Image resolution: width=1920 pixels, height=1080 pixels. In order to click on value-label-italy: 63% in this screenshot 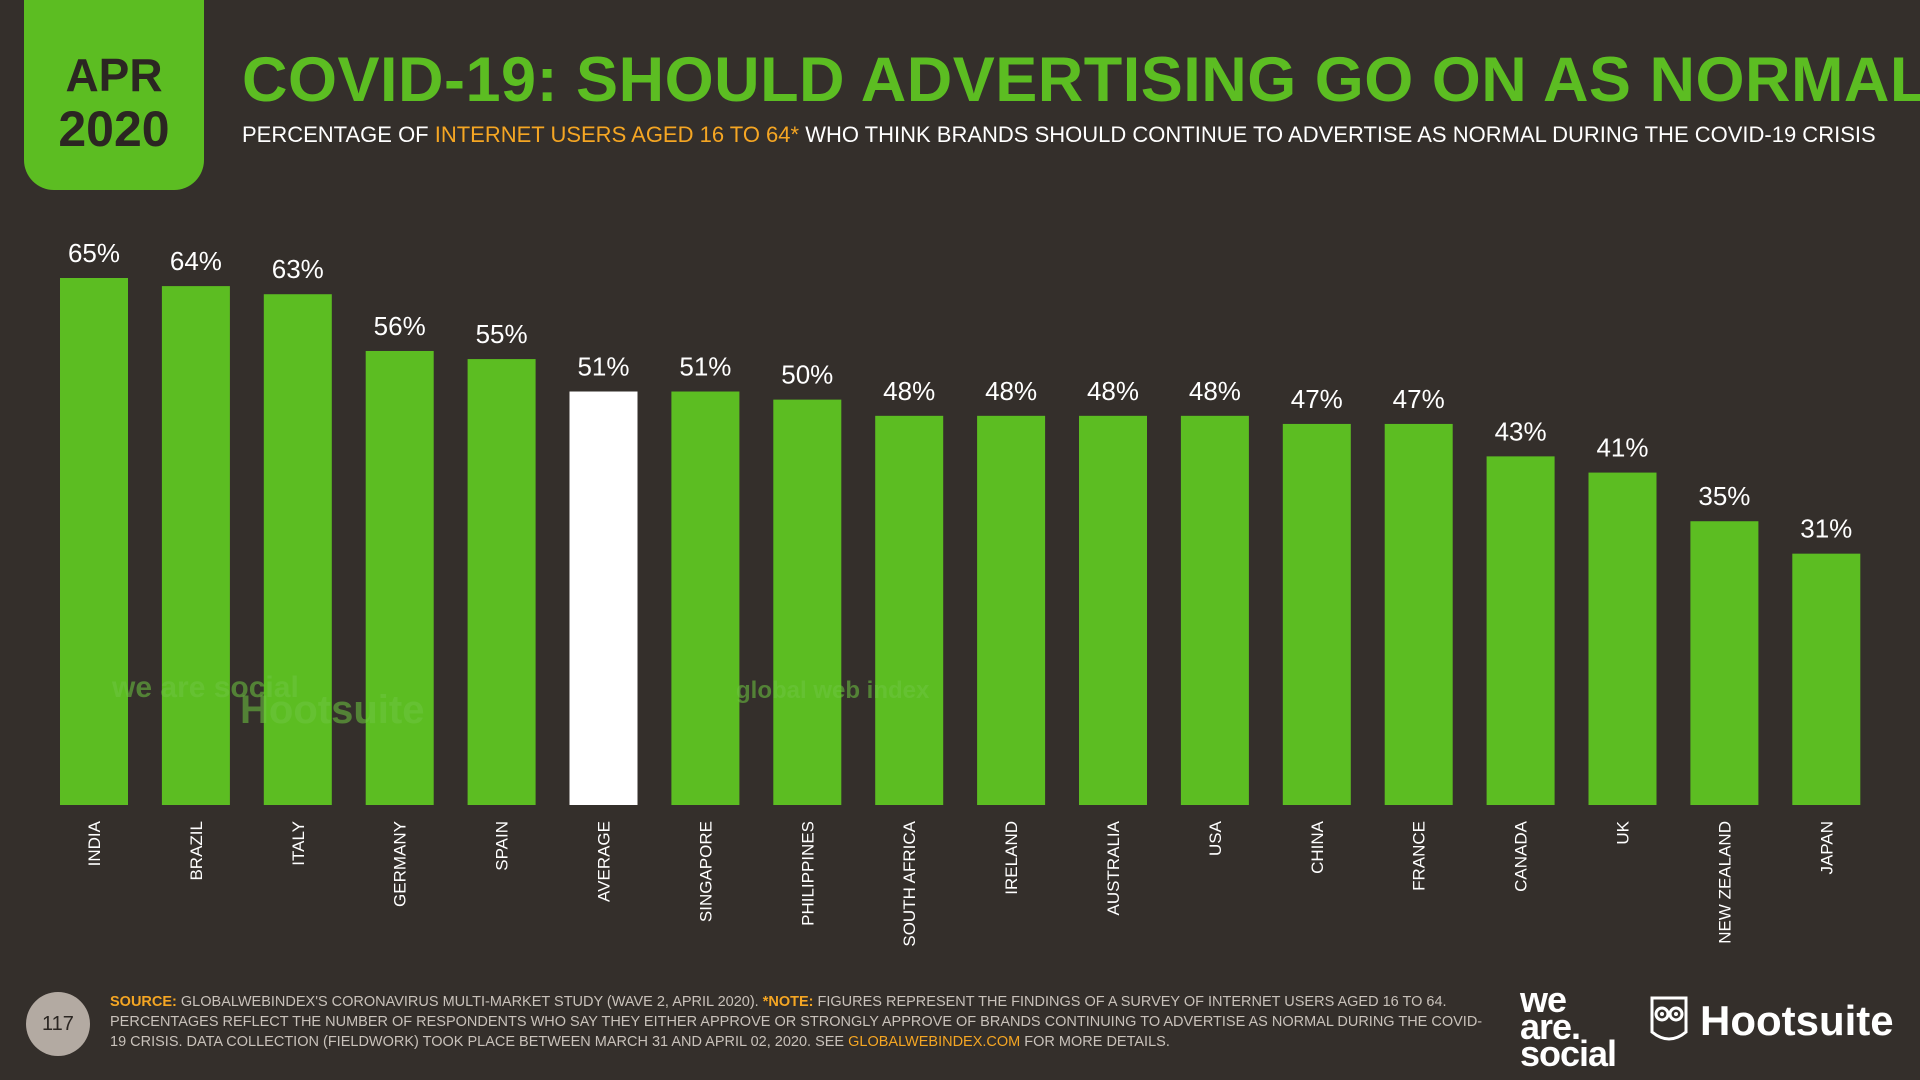, I will do `click(298, 269)`.